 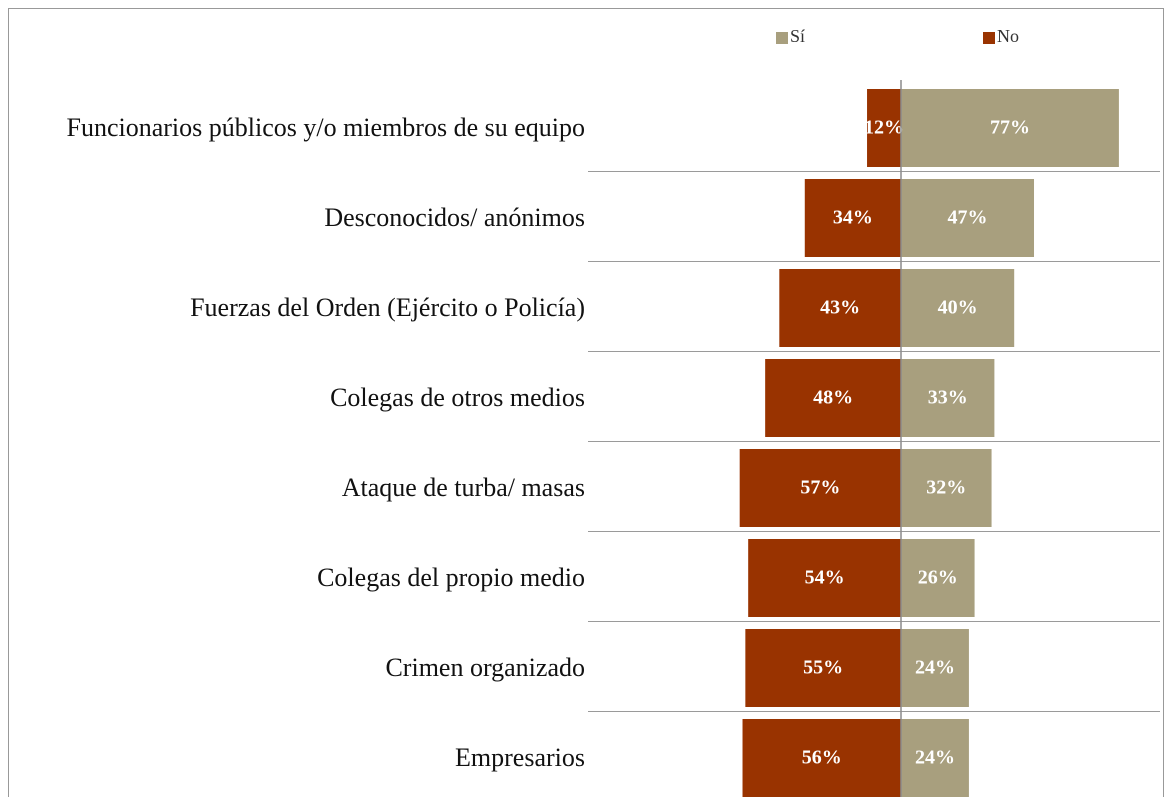 I want to click on value-label: 48%, so click(x=833, y=398).